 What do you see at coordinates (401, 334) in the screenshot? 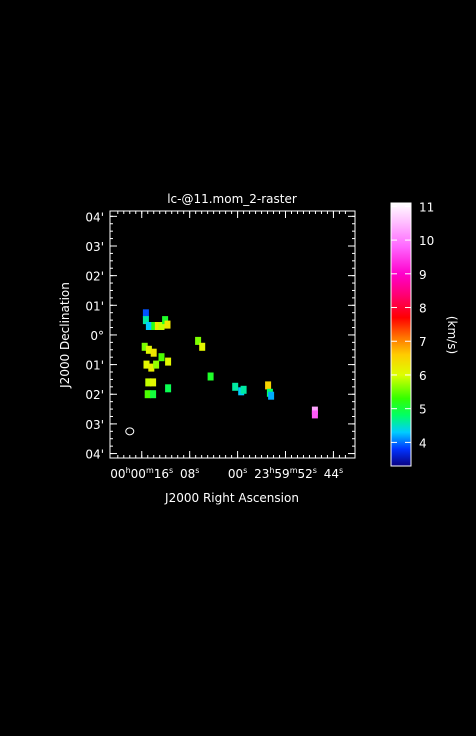
I see `colorbar` at bounding box center [401, 334].